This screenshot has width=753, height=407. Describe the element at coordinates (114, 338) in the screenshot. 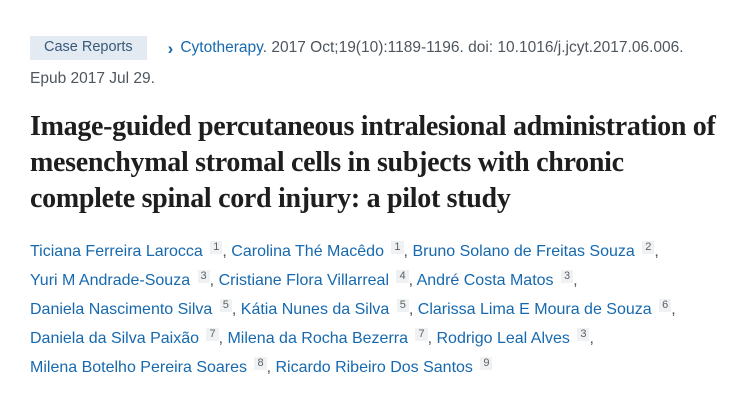

I see `author-link: Daniela da Silva Paixão` at that location.